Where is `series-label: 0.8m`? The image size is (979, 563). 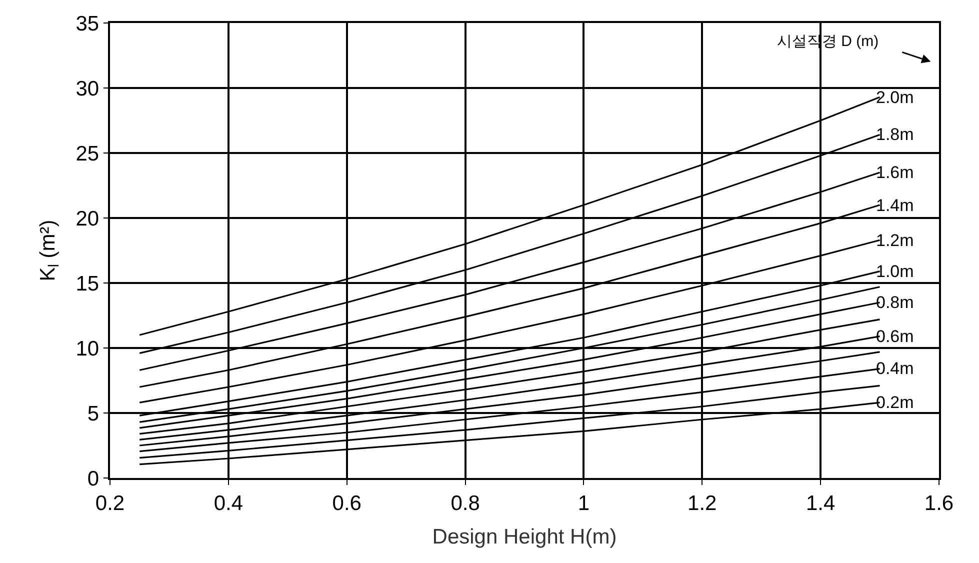
series-label: 0.8m is located at coordinates (895, 302).